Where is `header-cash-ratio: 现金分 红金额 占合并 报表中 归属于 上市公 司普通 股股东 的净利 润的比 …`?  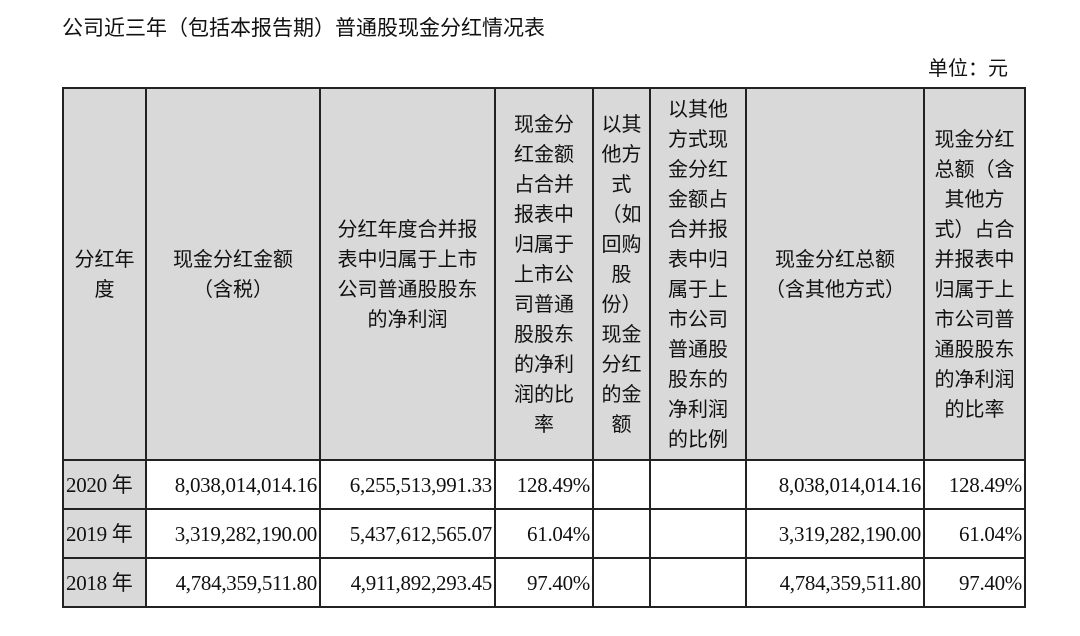 header-cash-ratio: 现金分 红金额 占合并 报表中 归属于 上市公 司普通 股股东 的净利 润的比 … is located at coordinates (544, 274).